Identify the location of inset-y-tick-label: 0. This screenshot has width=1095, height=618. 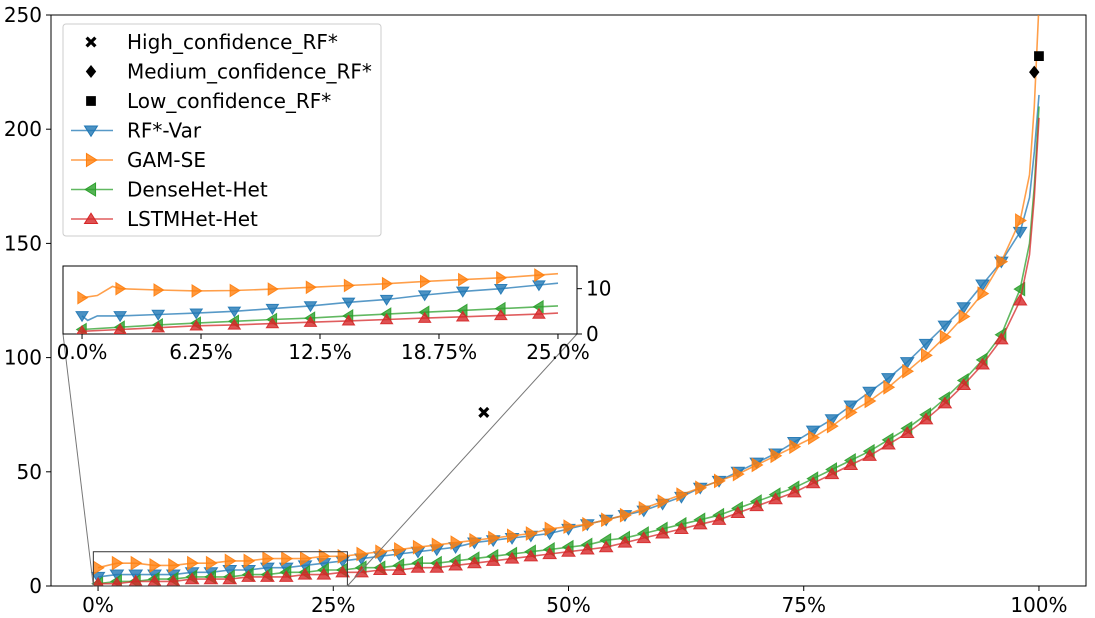
(592, 334).